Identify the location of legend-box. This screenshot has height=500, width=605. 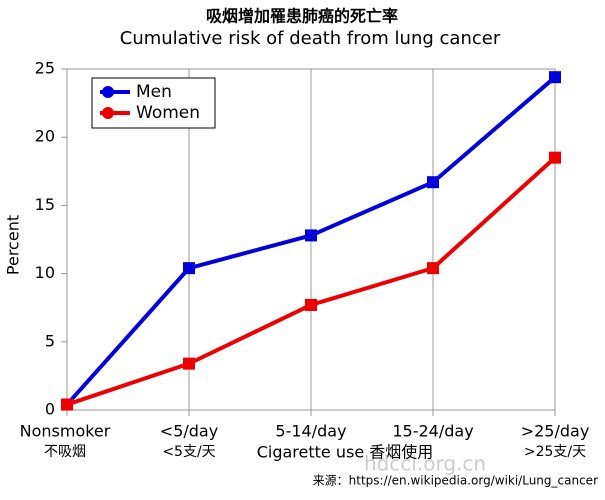
(153, 103).